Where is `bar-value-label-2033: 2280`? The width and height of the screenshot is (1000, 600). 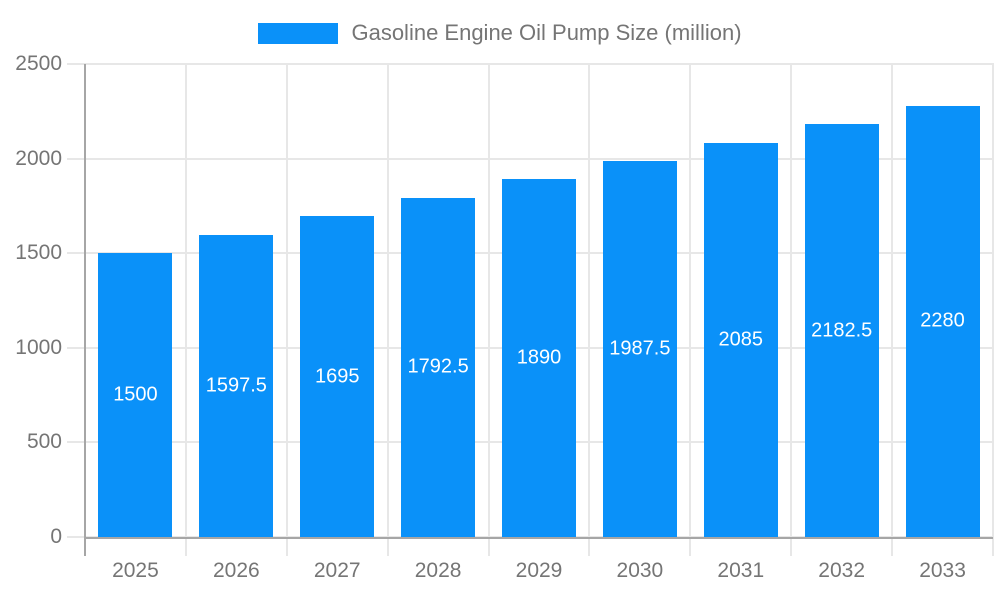
bar-value-label-2033: 2280 is located at coordinates (942, 320).